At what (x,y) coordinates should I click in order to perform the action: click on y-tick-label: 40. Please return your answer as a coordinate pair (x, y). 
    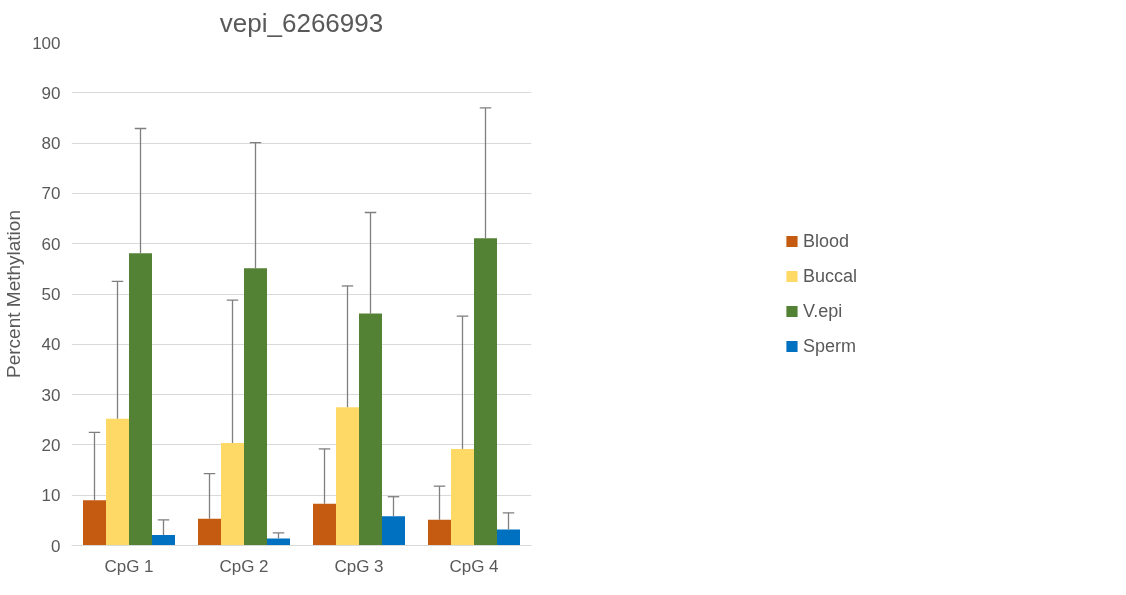
    Looking at the image, I should click on (51, 345).